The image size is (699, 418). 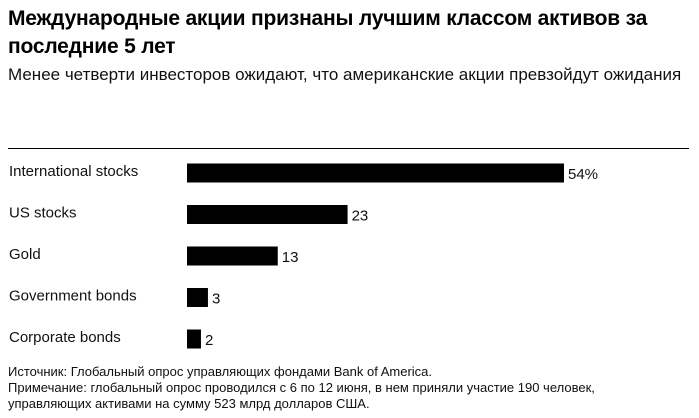 I want to click on category-label-us-stocks: US stocks, so click(x=43, y=213).